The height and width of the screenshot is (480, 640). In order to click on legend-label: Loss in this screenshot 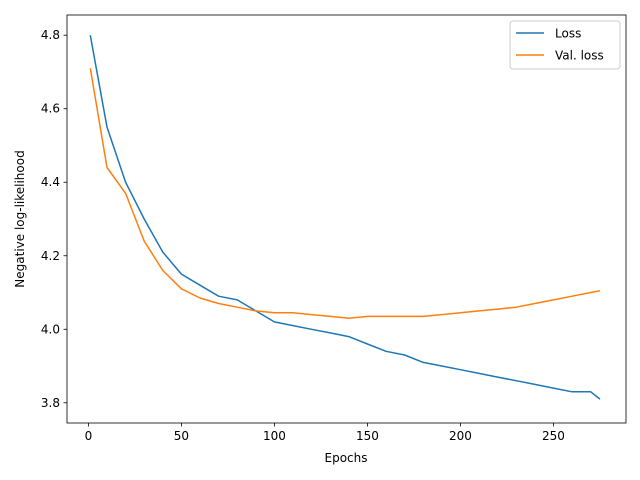, I will do `click(568, 34)`.